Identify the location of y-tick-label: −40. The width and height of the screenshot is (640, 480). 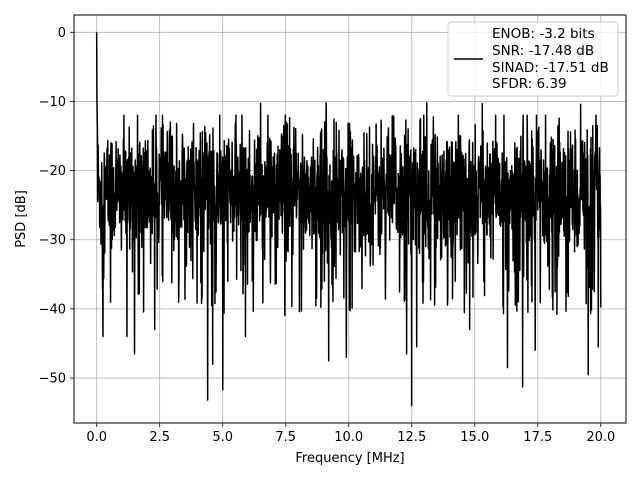
(52, 309).